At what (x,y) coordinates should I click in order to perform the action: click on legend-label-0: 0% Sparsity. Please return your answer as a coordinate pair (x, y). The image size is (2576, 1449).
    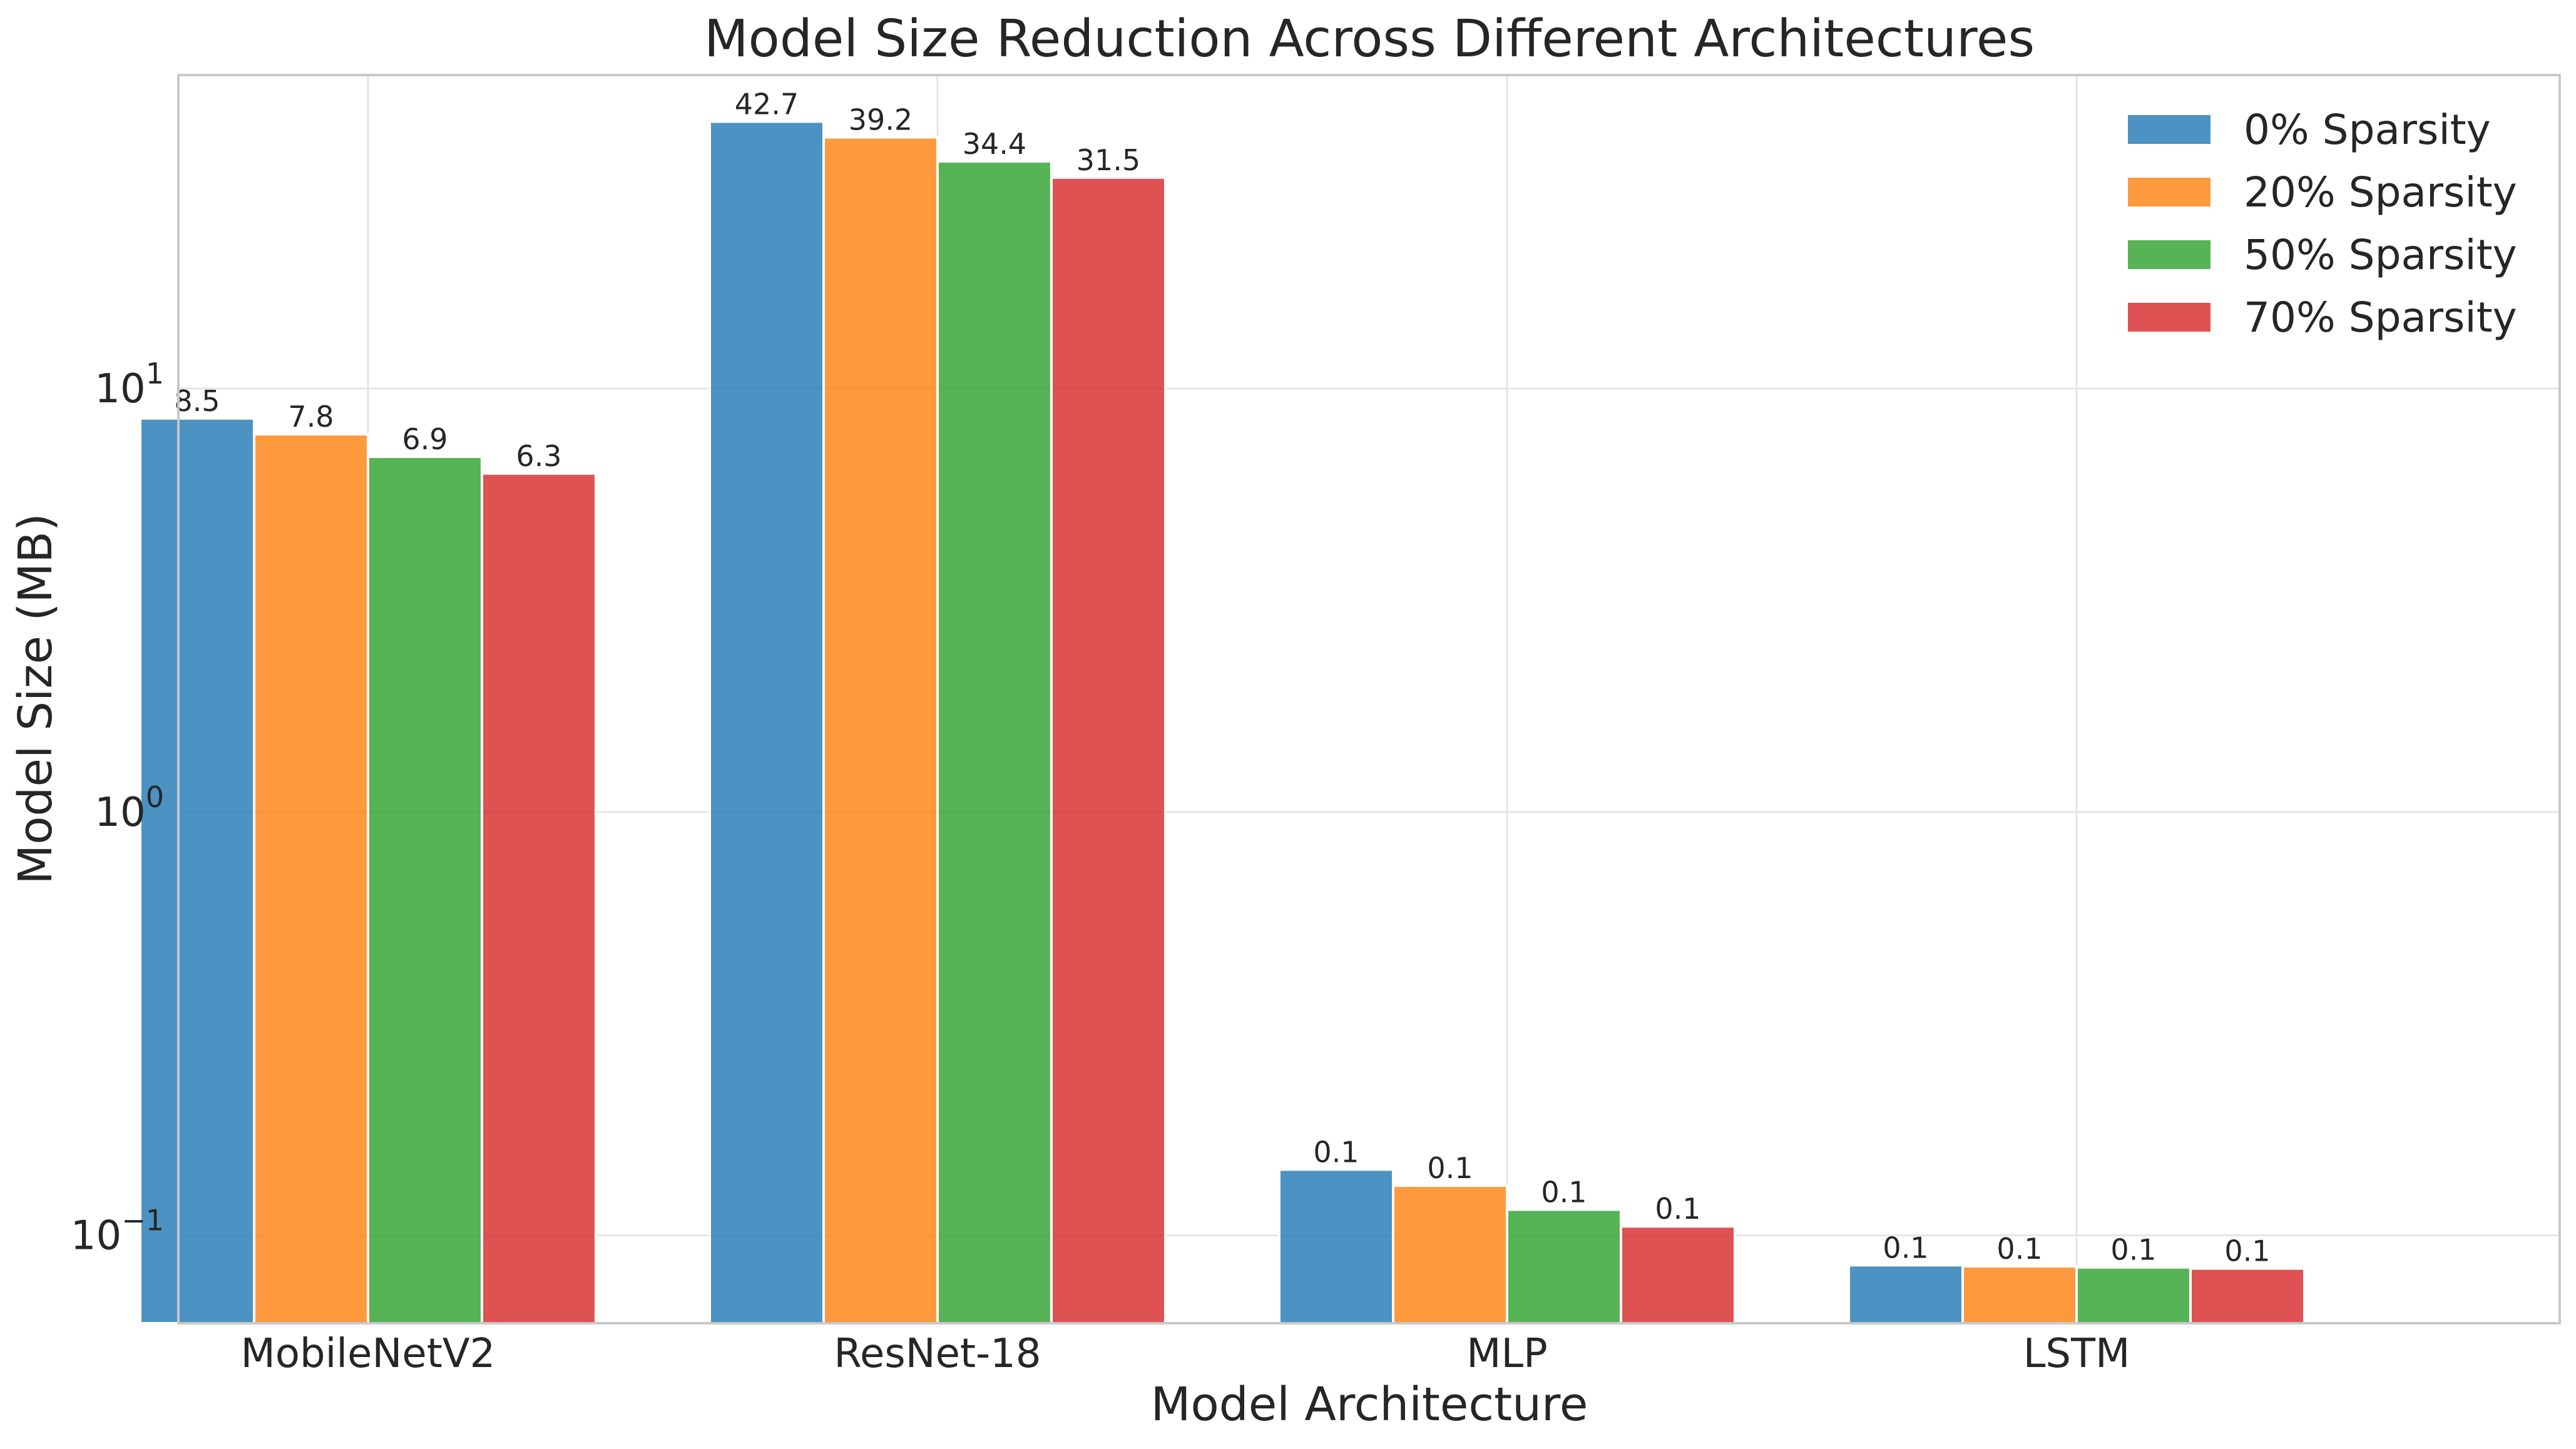
    Looking at the image, I should click on (2367, 130).